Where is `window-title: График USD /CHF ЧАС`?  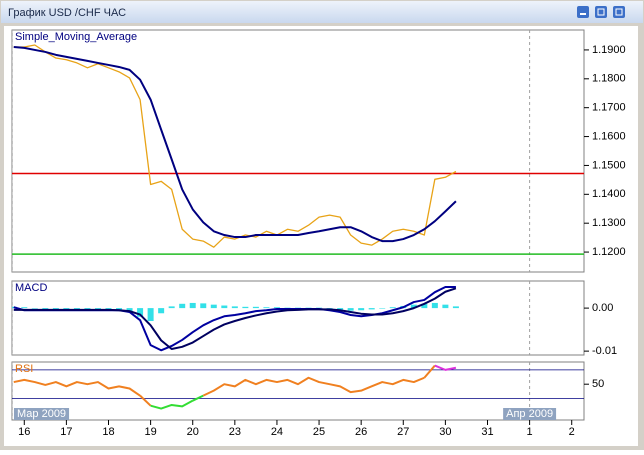
window-title: График USD /CHF ЧАС is located at coordinates (67, 13).